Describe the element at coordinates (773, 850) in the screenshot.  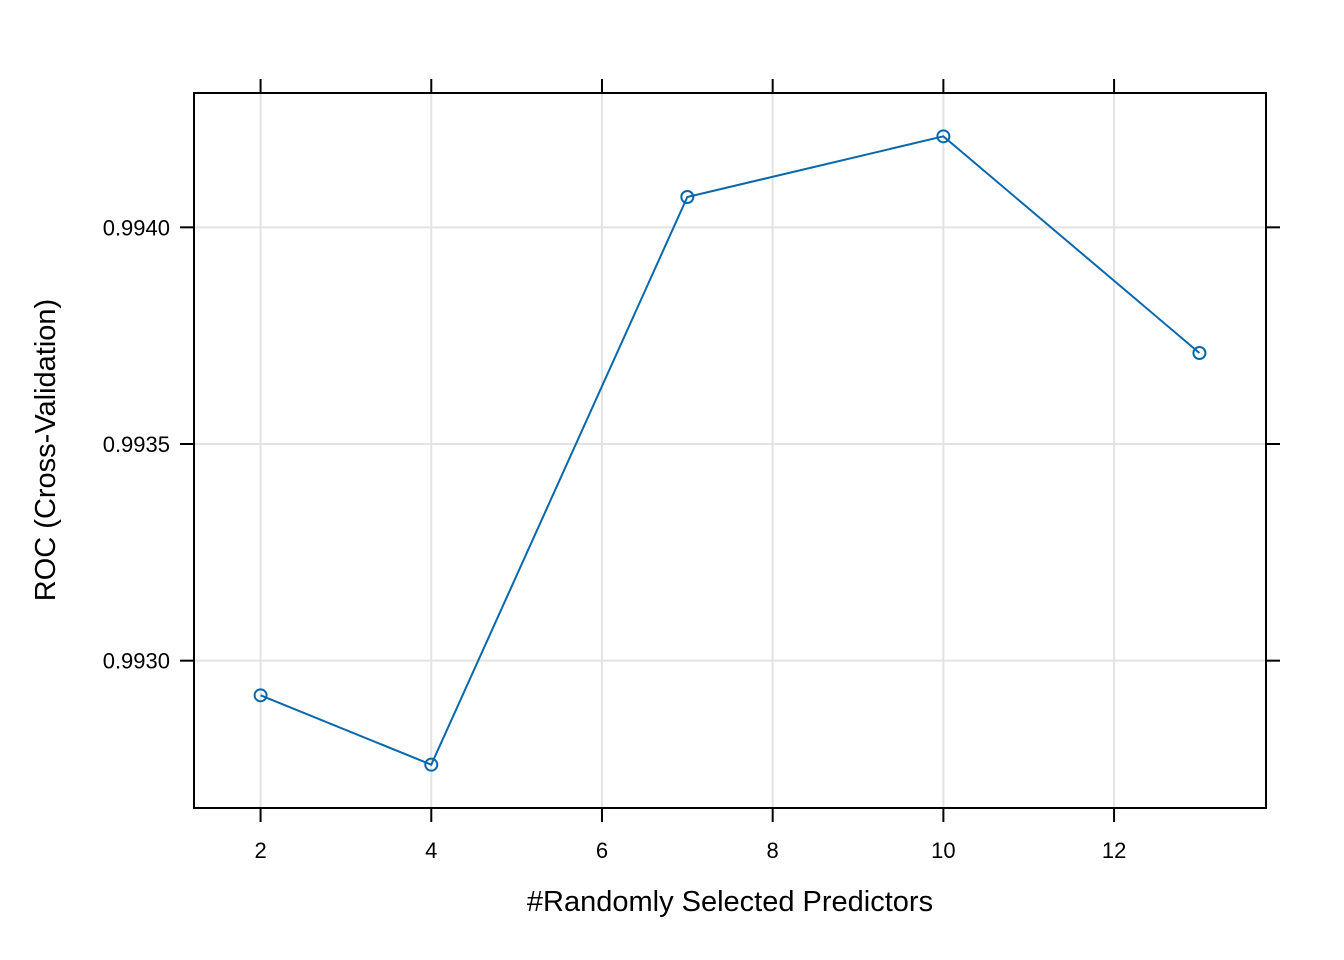
I see `x-tick-label: 8` at that location.